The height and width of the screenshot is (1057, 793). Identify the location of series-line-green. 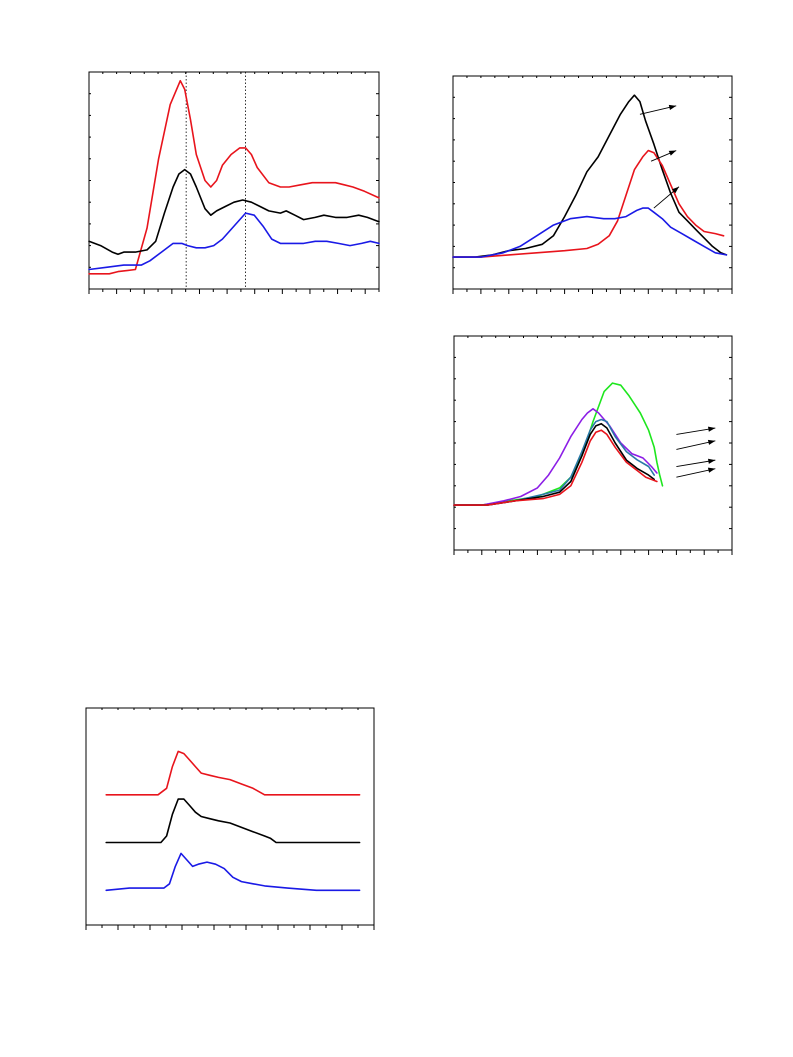
(558, 444).